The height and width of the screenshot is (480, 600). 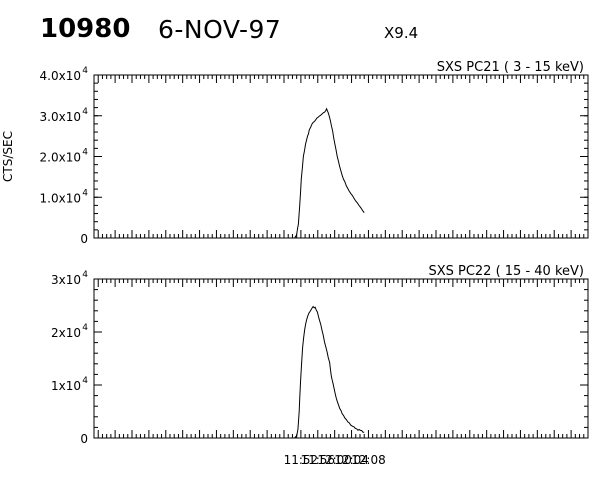 What do you see at coordinates (301, 460) in the screenshot?
I see `x-tick-label: 11:52` at bounding box center [301, 460].